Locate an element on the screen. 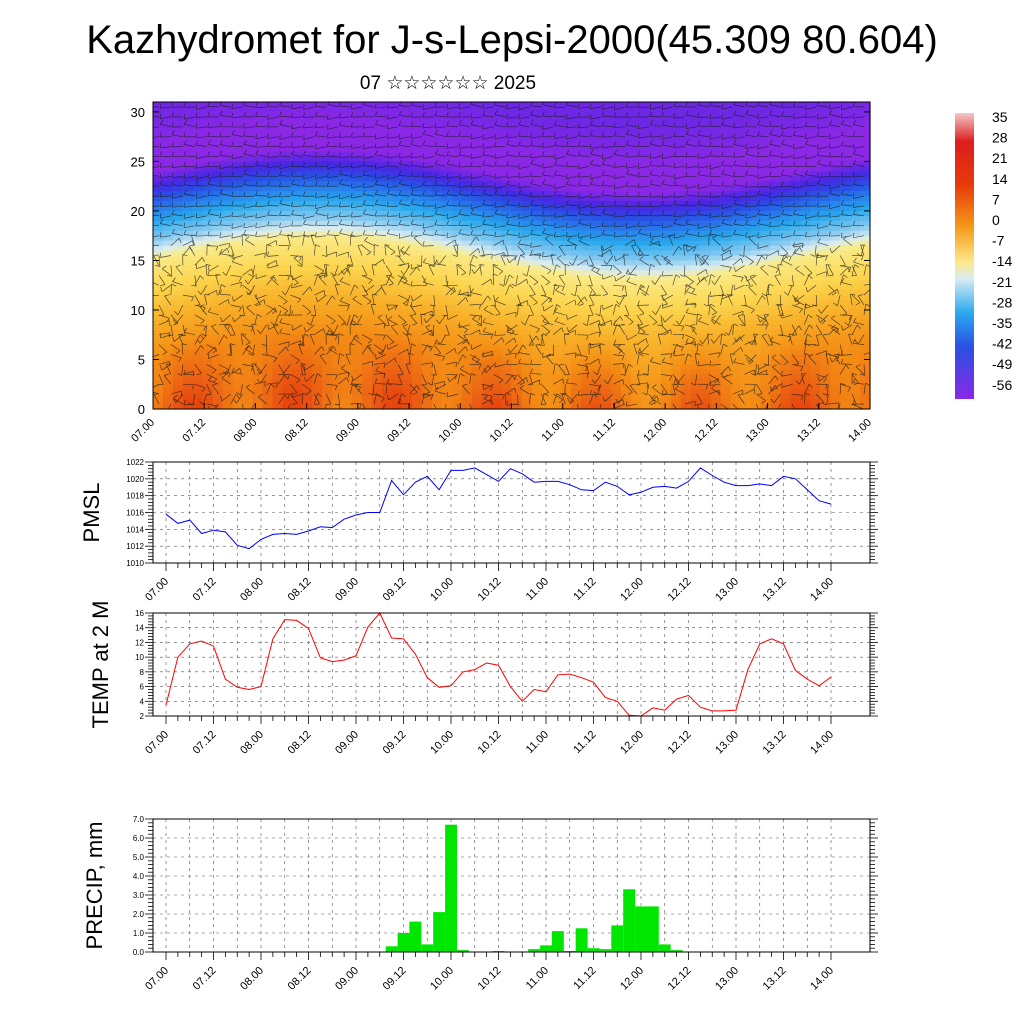  x-tick-label: 13.00 is located at coordinates (758, 431).